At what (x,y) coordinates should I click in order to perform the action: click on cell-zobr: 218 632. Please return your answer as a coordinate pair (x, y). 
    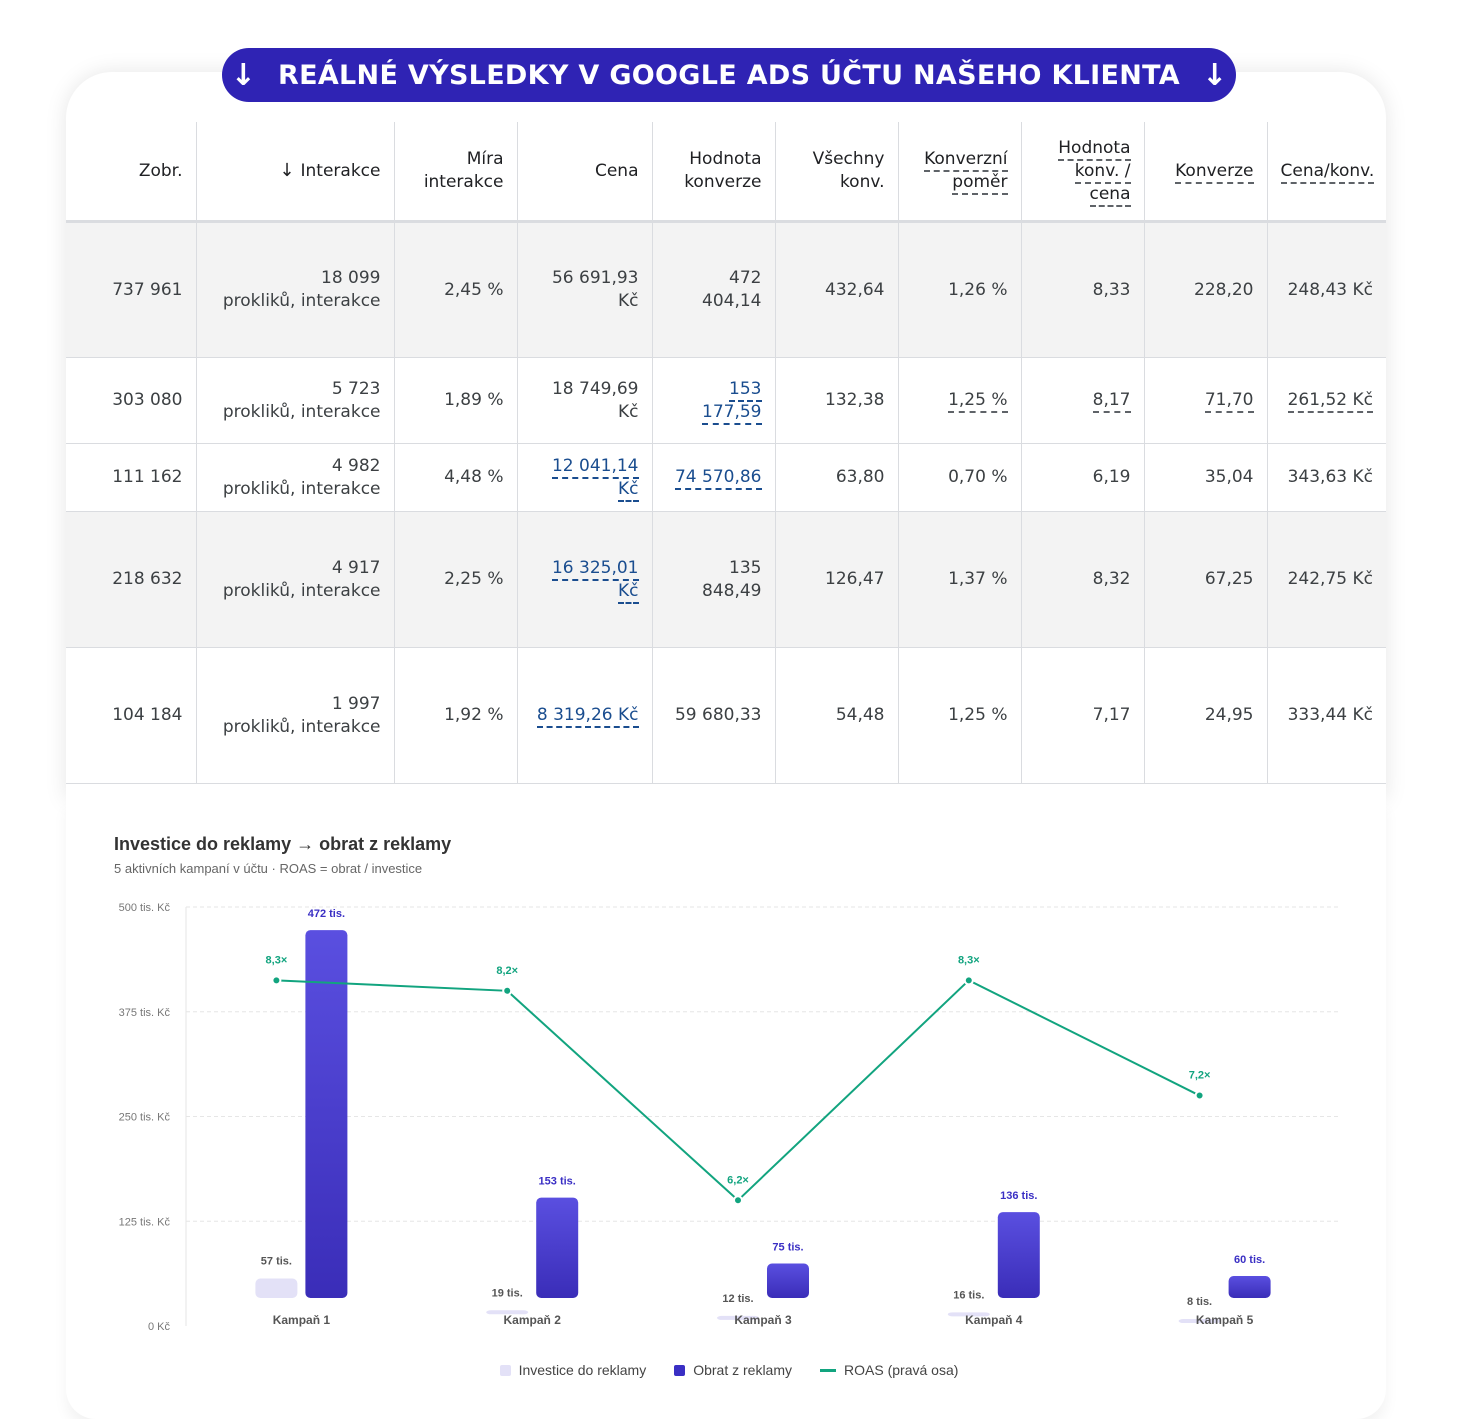
    Looking at the image, I should click on (131, 579).